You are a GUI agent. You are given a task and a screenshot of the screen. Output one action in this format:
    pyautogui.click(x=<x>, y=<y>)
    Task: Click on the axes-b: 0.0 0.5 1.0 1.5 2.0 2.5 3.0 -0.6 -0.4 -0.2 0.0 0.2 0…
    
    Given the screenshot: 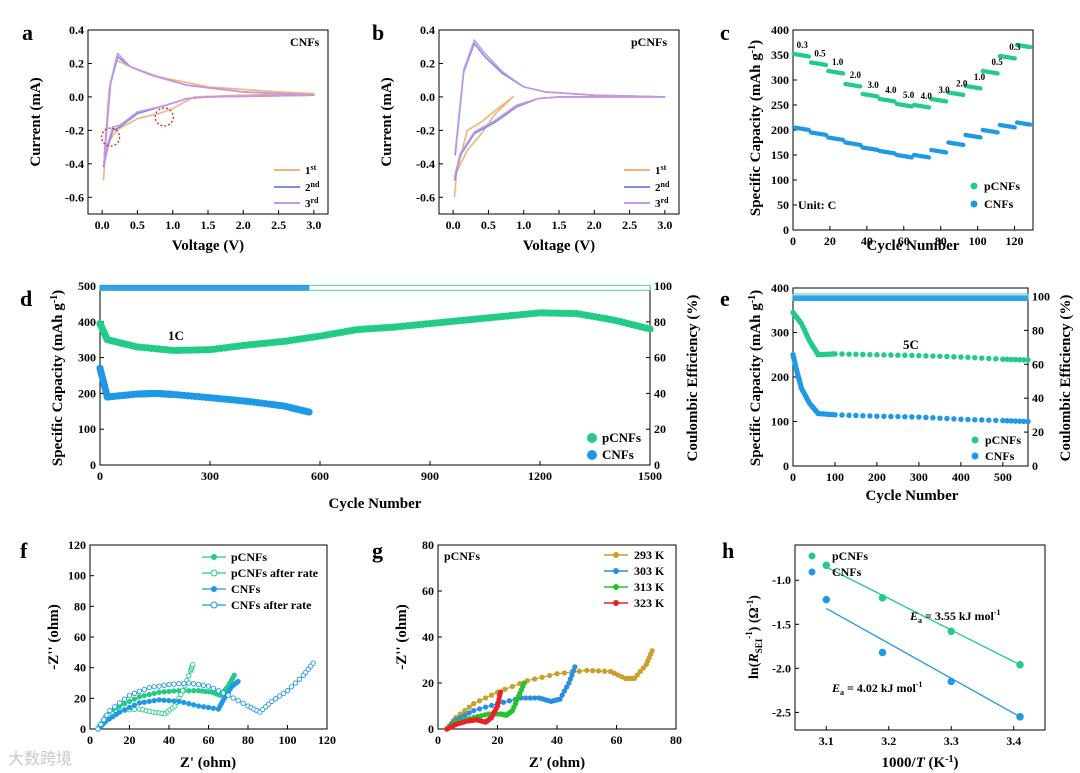 What is the action you would take?
    pyautogui.click(x=544, y=127)
    